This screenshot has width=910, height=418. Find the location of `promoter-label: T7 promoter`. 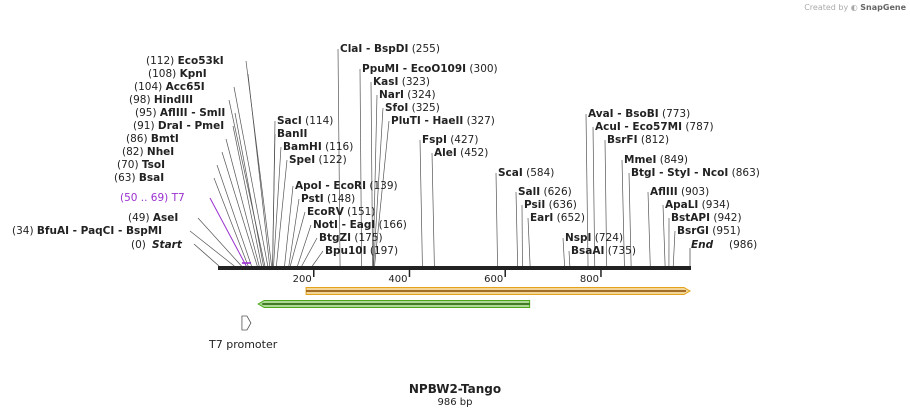

promoter-label: T7 promoter is located at coordinates (243, 344).